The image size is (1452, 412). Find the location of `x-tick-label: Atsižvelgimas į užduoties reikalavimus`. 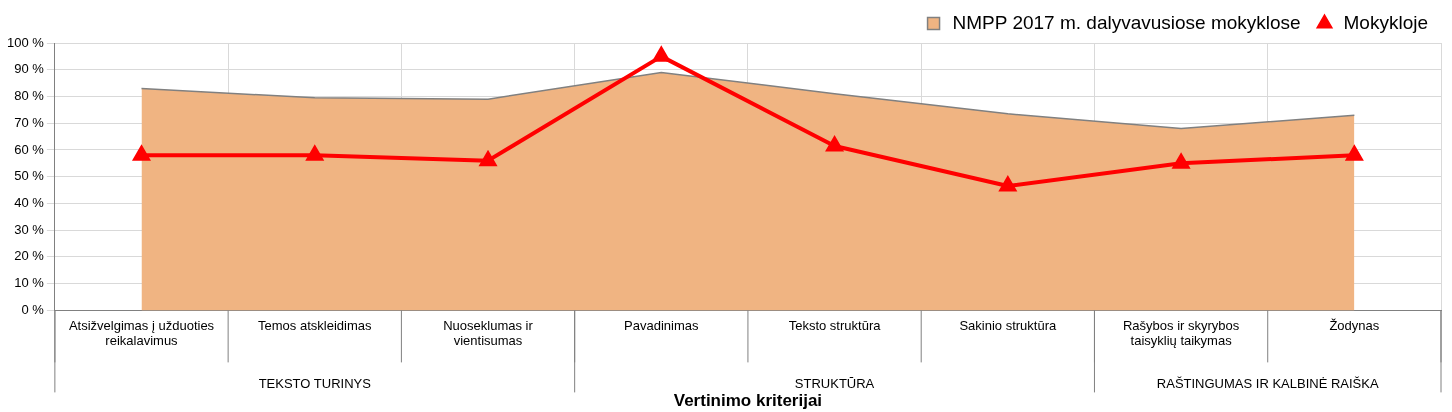

x-tick-label: Atsižvelgimas į užduoties reikalavimus is located at coordinates (141, 333).